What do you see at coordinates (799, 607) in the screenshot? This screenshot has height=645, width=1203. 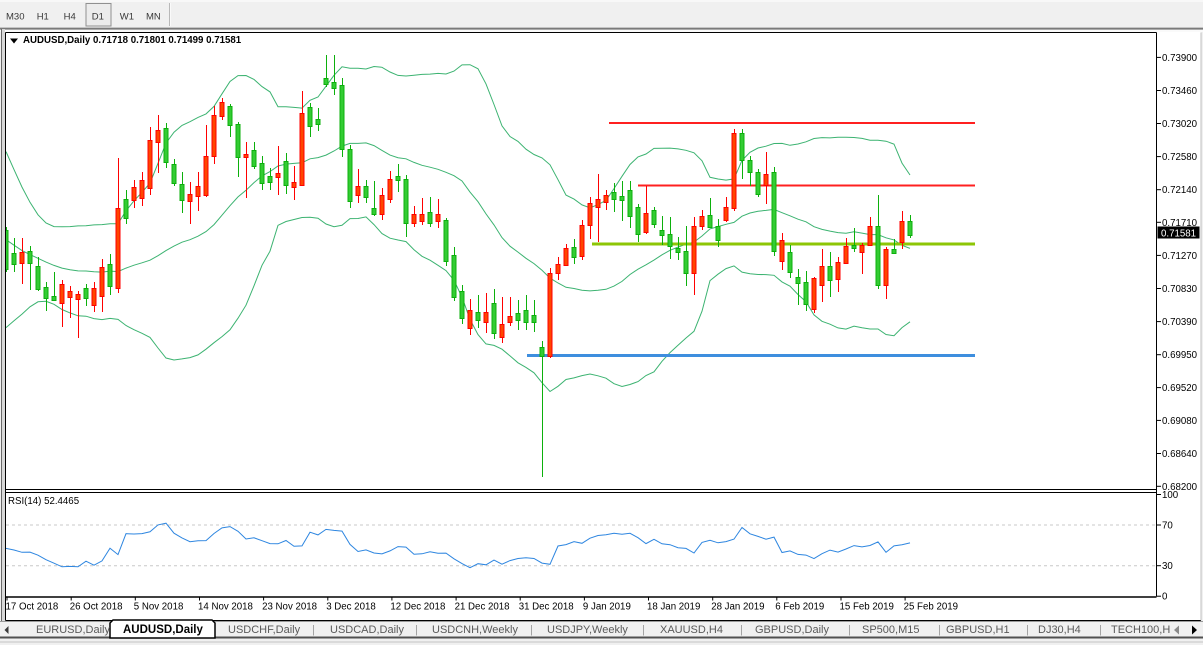 I see `svg-text: 6 Feb 2019` at bounding box center [799, 607].